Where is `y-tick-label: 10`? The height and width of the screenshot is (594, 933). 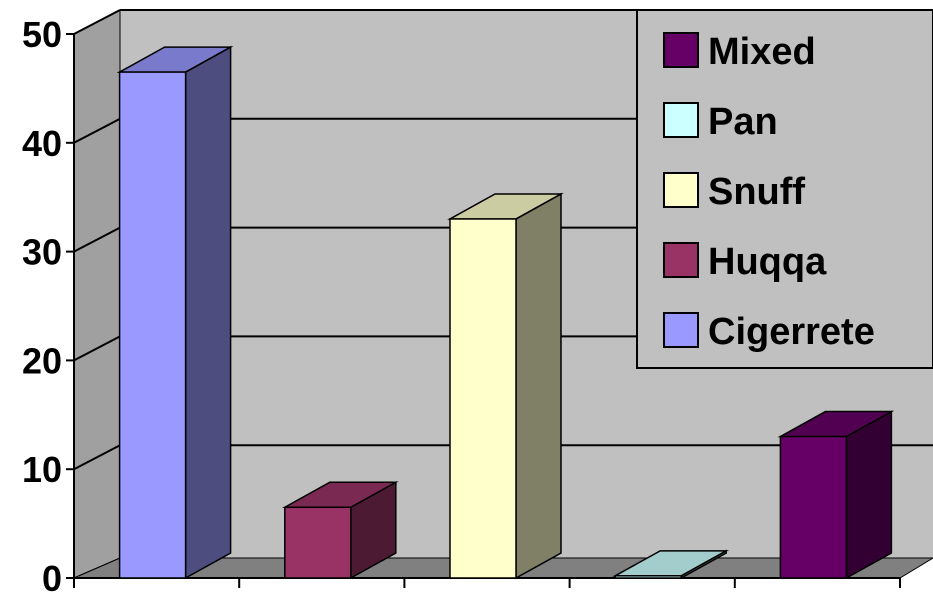 y-tick-label: 10 is located at coordinates (42, 469).